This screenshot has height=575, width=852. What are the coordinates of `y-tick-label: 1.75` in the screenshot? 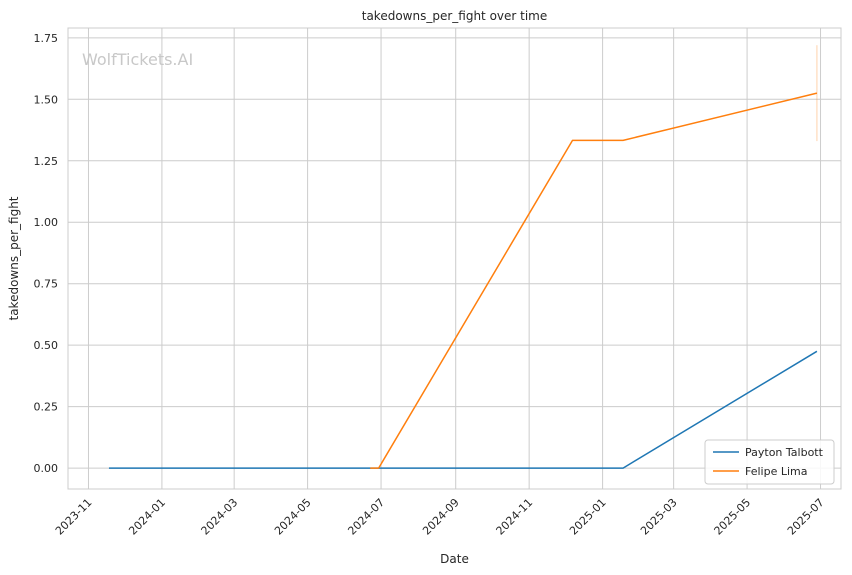 It's located at (46, 38).